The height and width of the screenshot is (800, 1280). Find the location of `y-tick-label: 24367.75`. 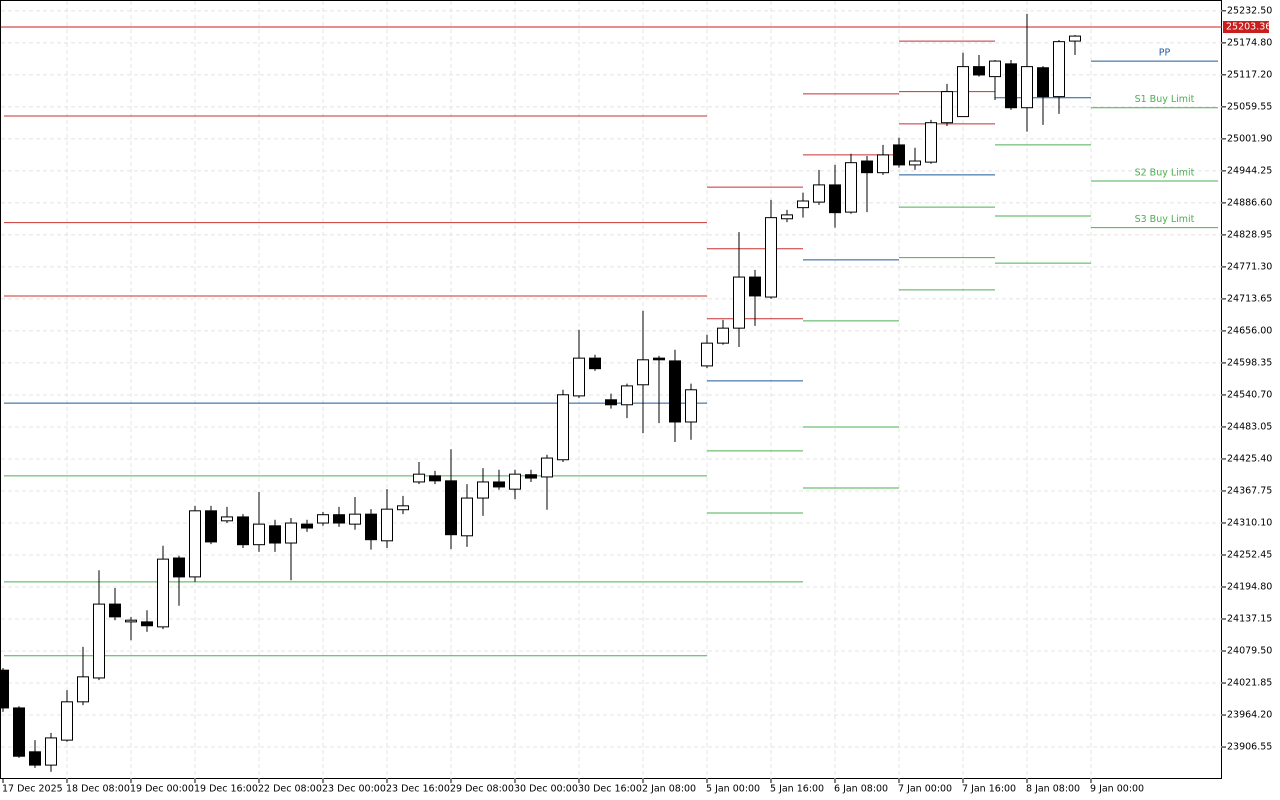

y-tick-label: 24367.75 is located at coordinates (1249, 490).